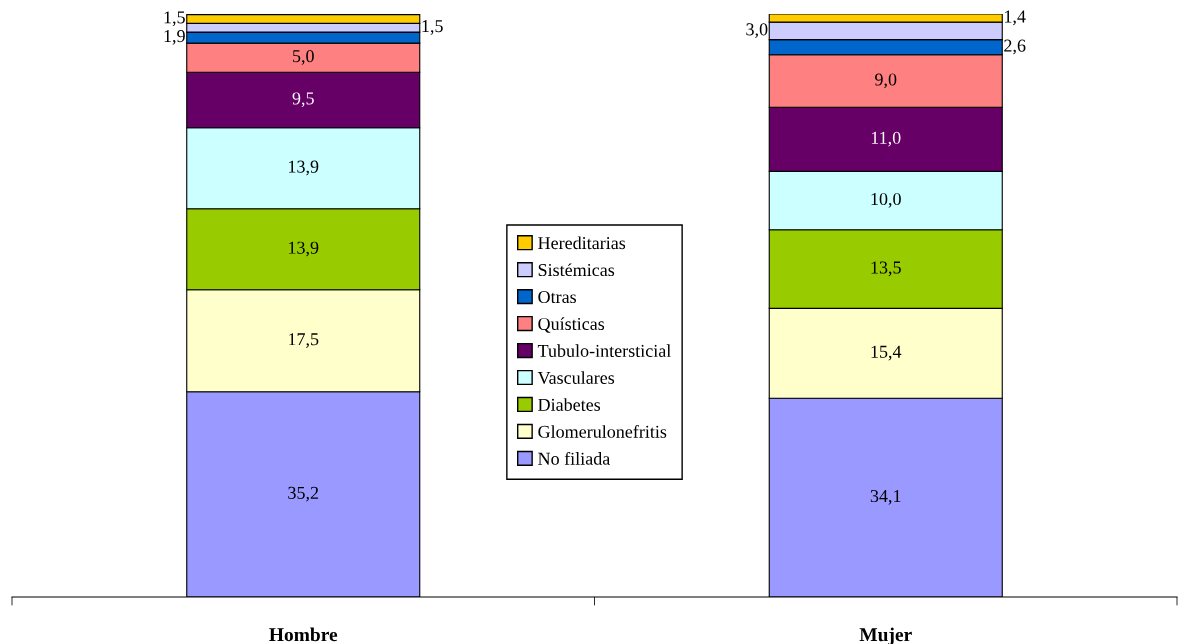 The width and height of the screenshot is (1179, 644). Describe the element at coordinates (885, 497) in the screenshot. I see `data-label: 34,1` at that location.